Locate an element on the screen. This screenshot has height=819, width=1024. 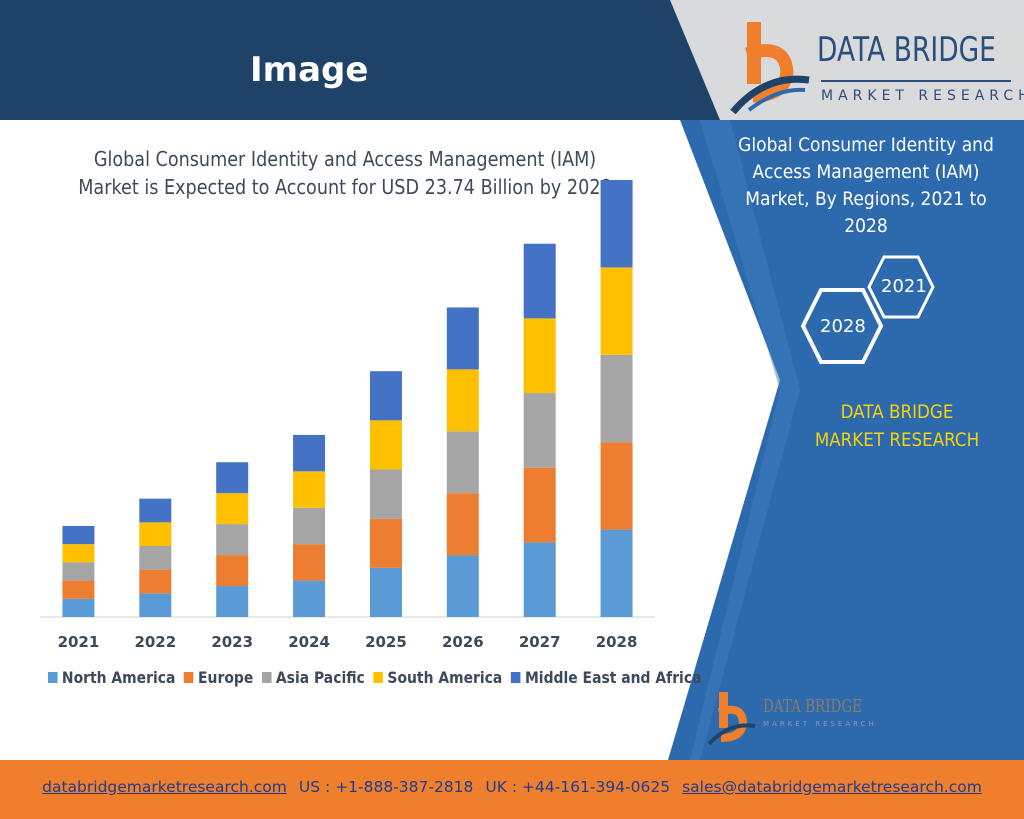
legend-item: Europe is located at coordinates (218, 677).